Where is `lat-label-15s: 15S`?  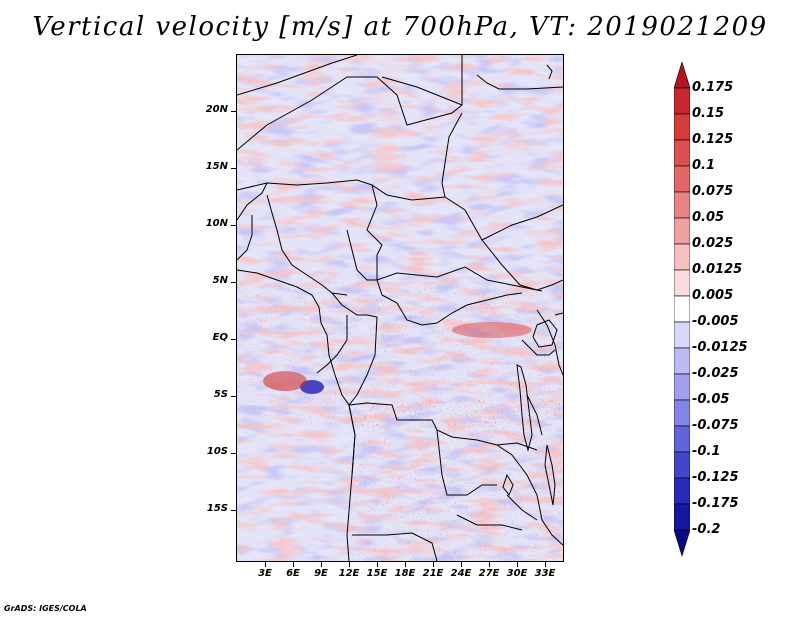 lat-label-15s: 15S is located at coordinates (217, 508).